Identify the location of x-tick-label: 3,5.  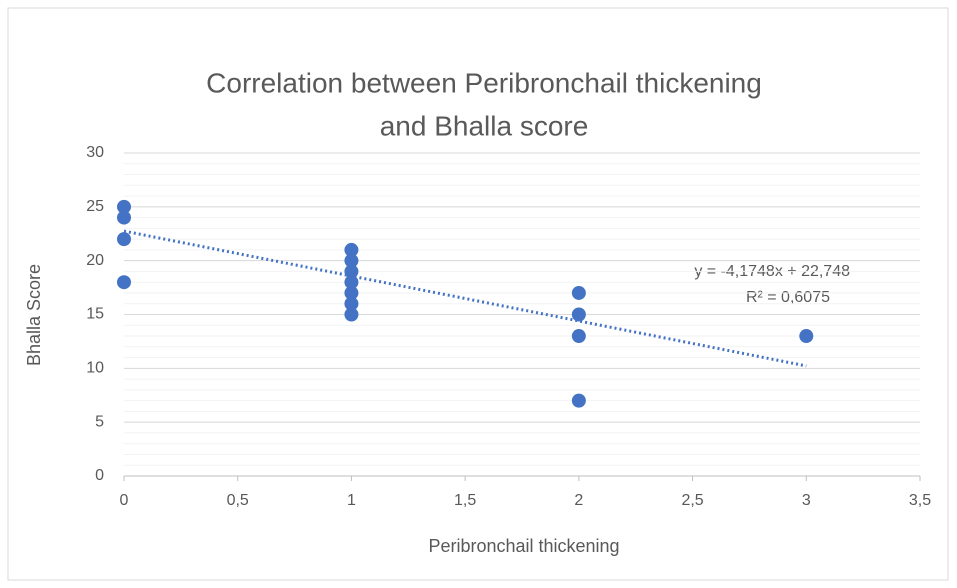
(920, 500).